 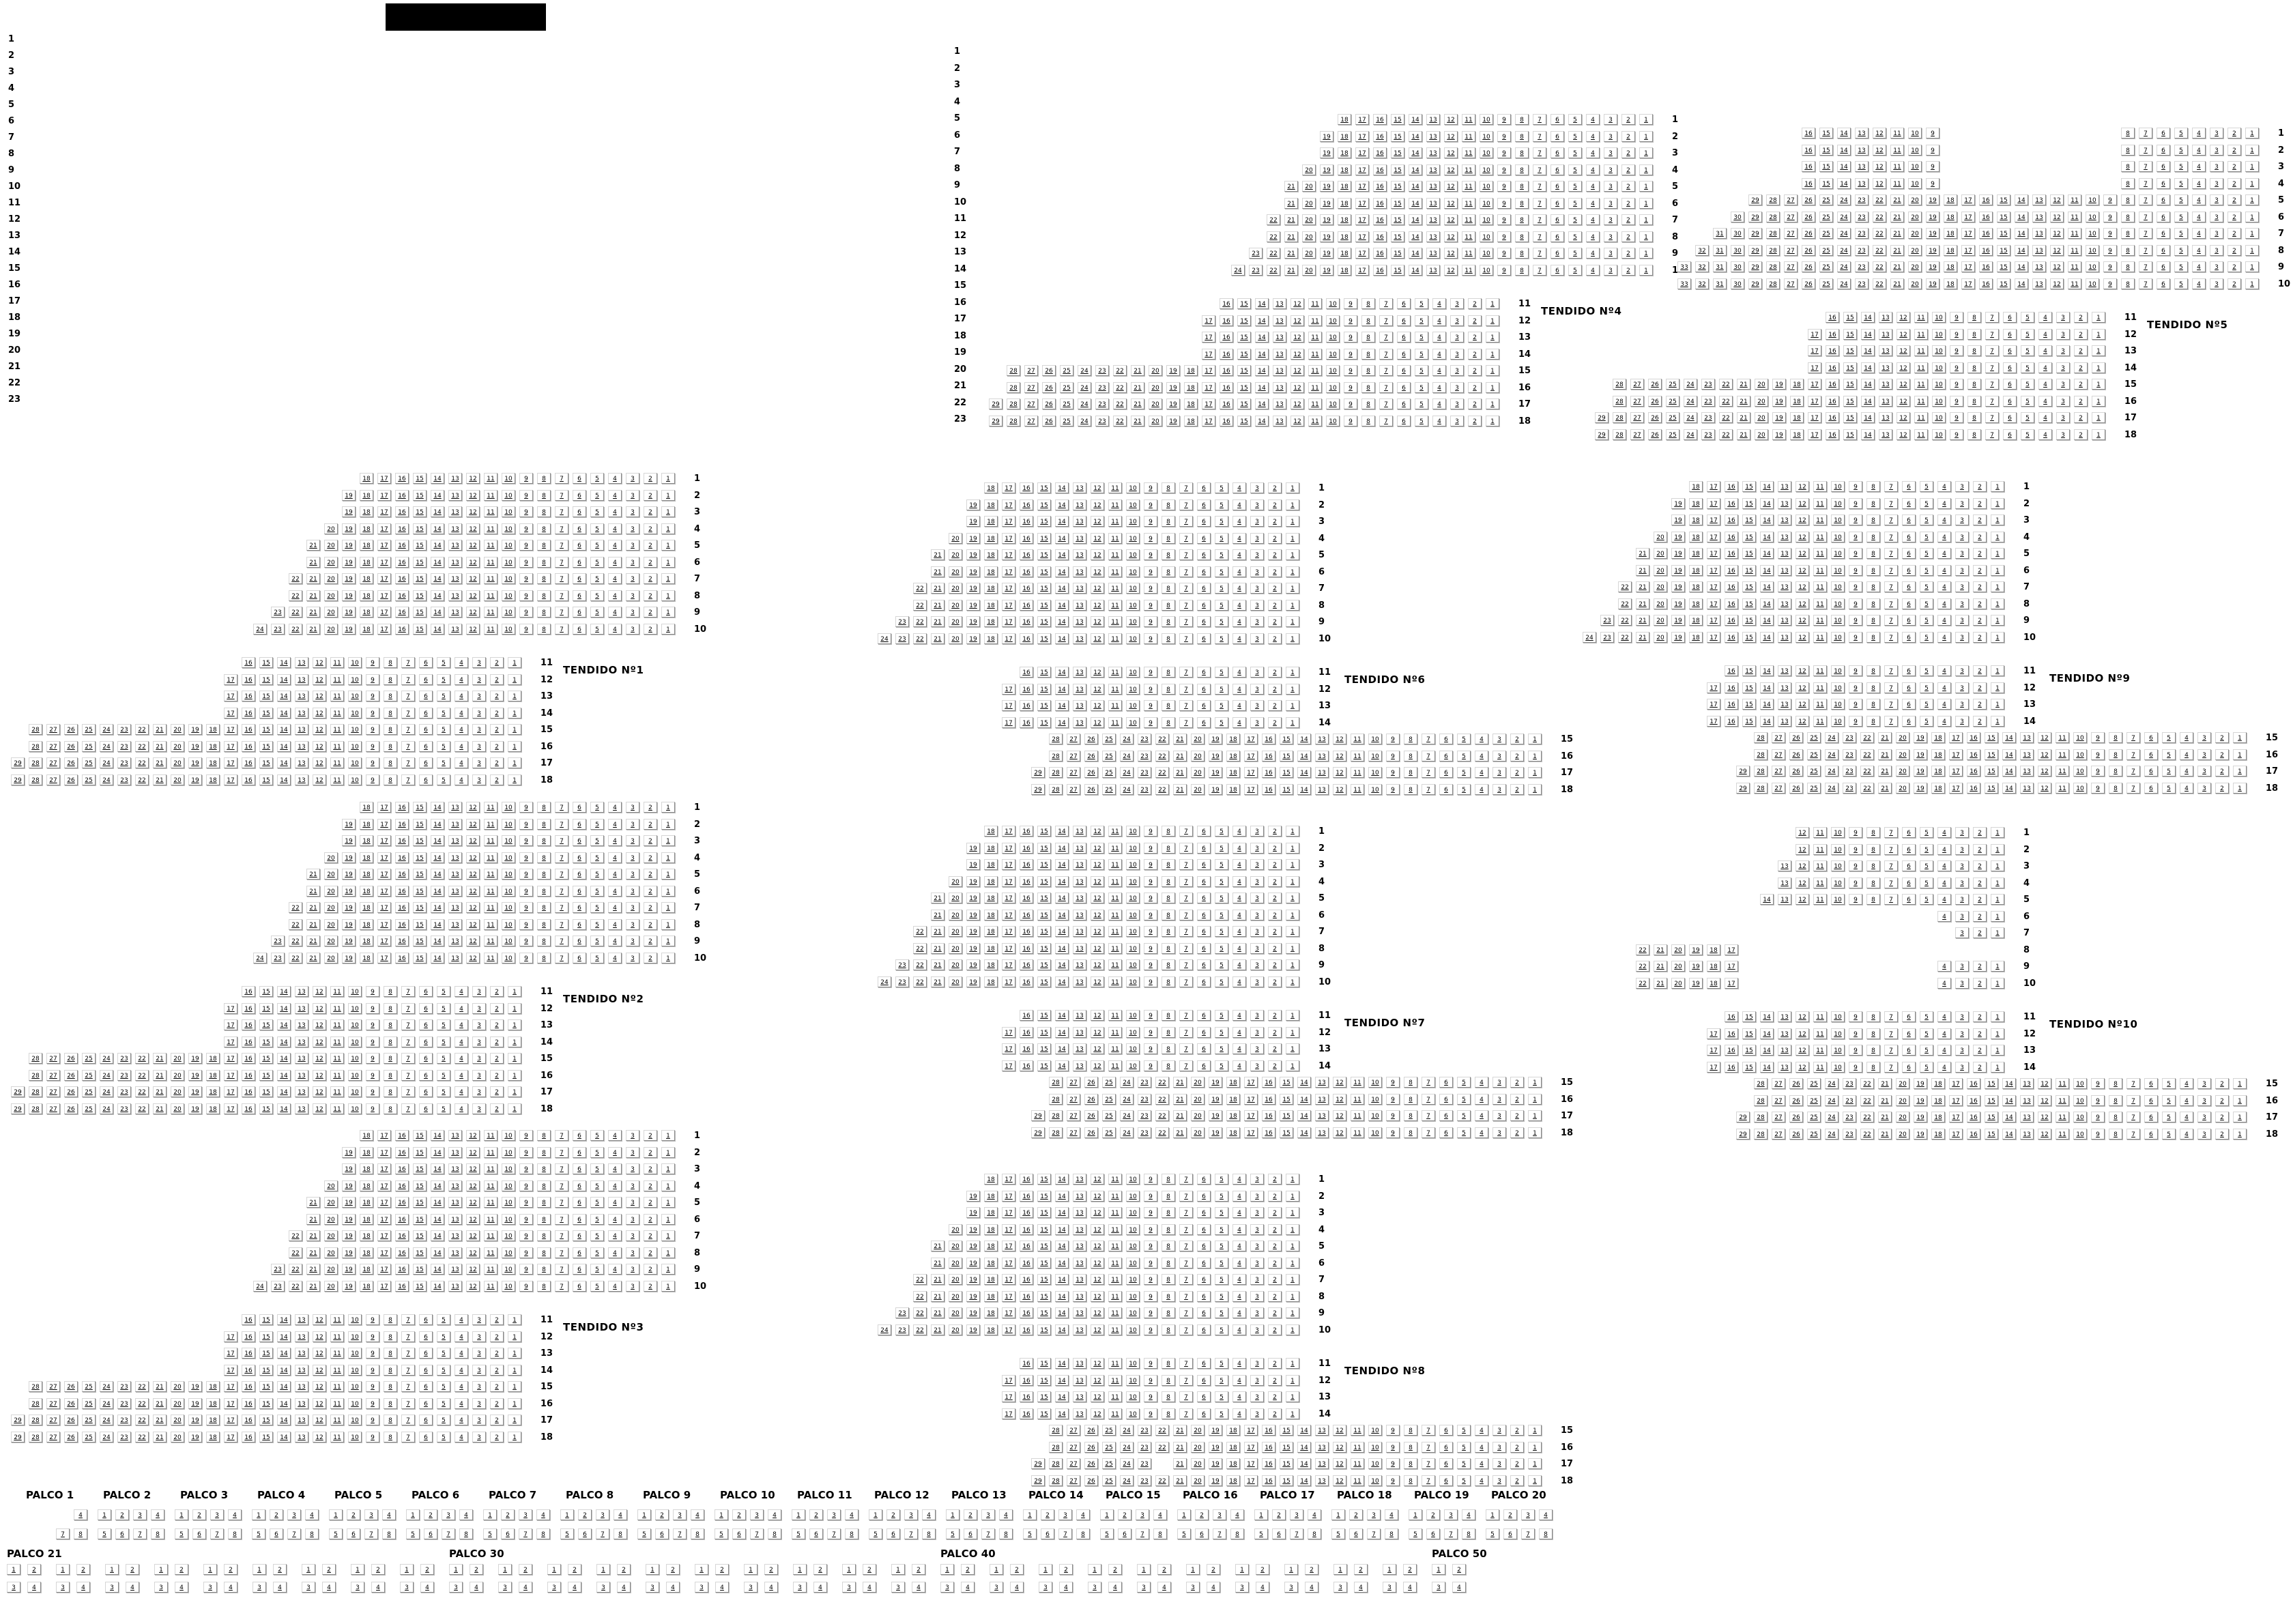 What do you see at coordinates (367, 907) in the screenshot?
I see `seat: 18` at bounding box center [367, 907].